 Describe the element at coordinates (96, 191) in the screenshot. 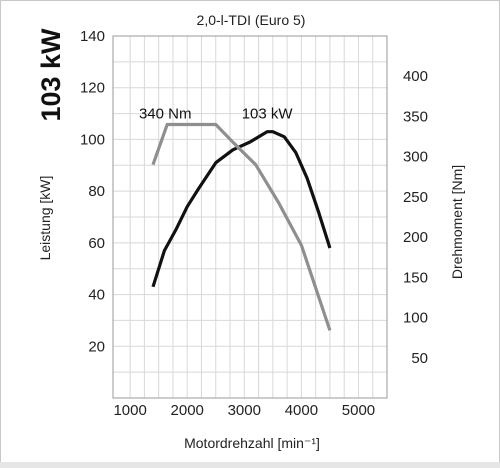

I see `y-left-tick-label: 80` at that location.